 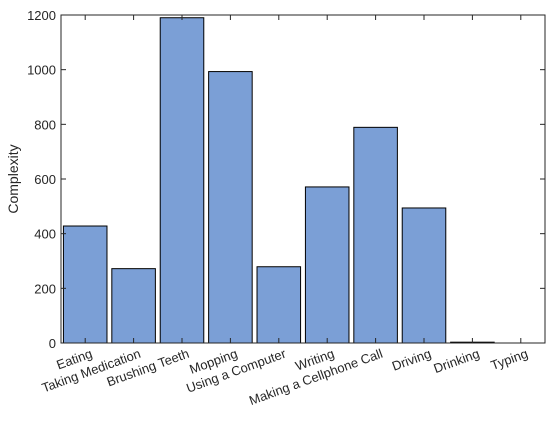 What do you see at coordinates (279, 305) in the screenshot?
I see `bar-using-a-computer` at bounding box center [279, 305].